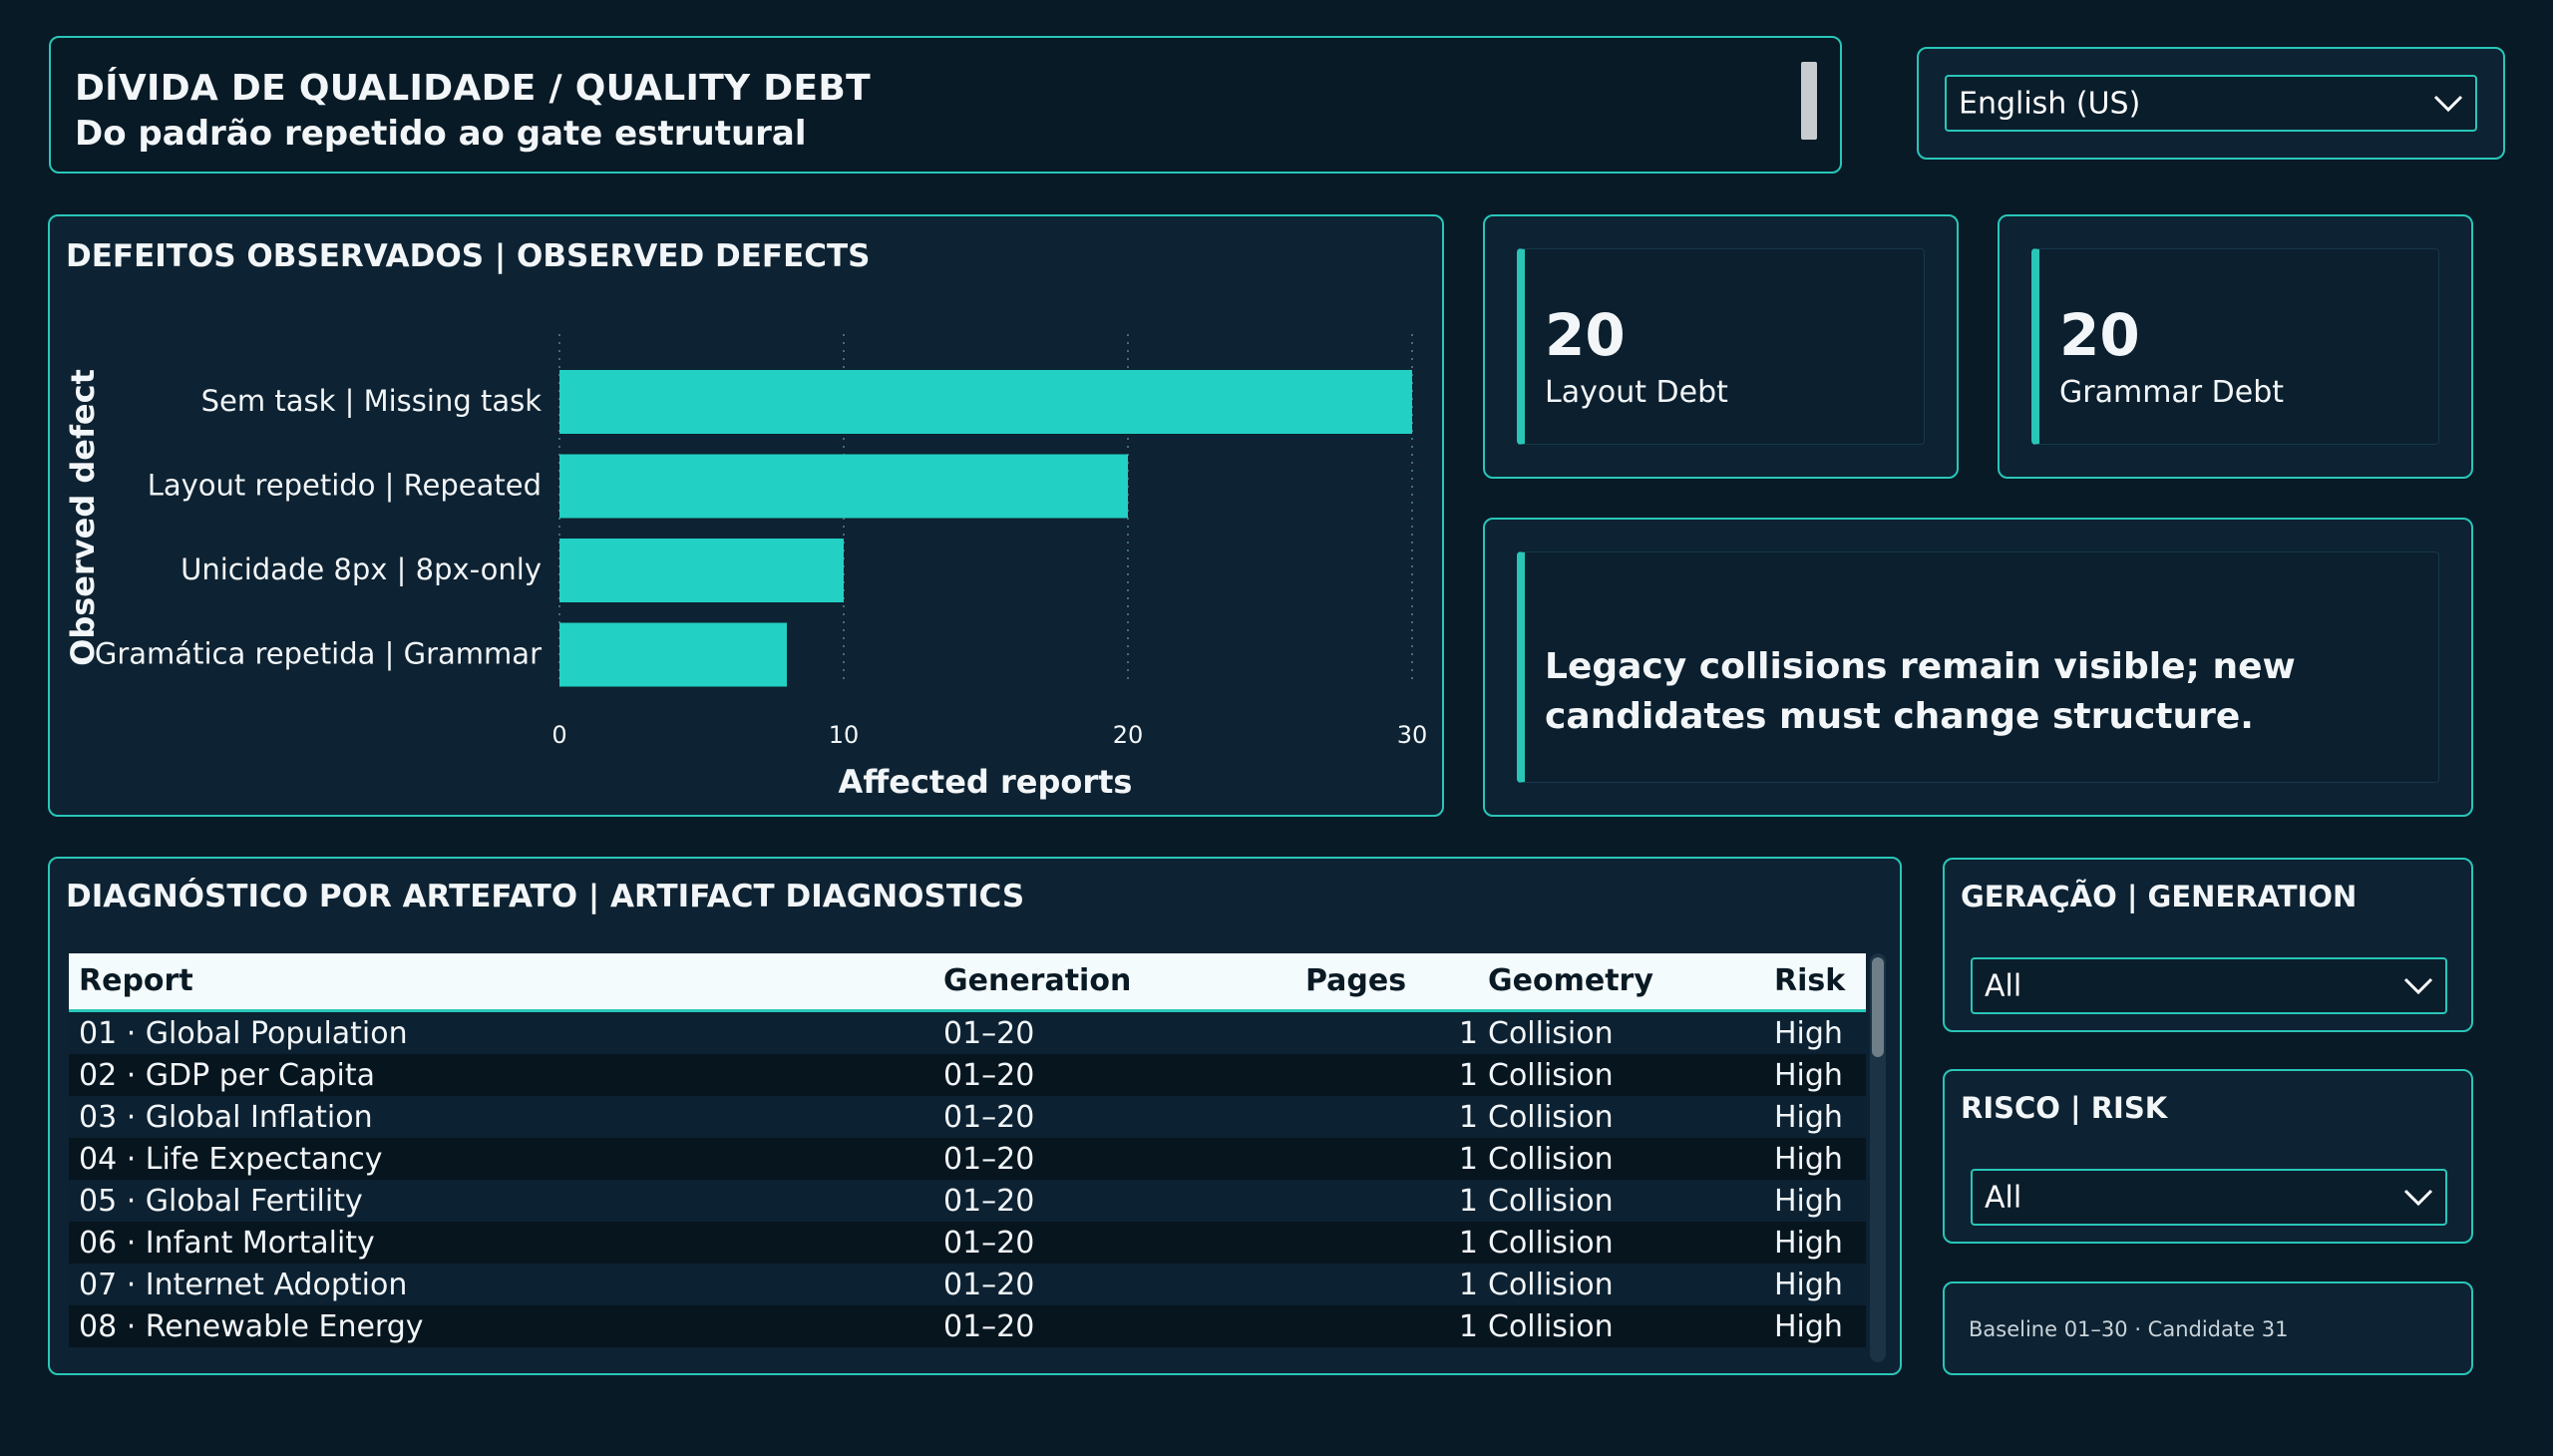 The width and height of the screenshot is (2553, 1456). I want to click on baseline-text: Baseline 01–30 · Candidate 31, so click(2129, 1329).